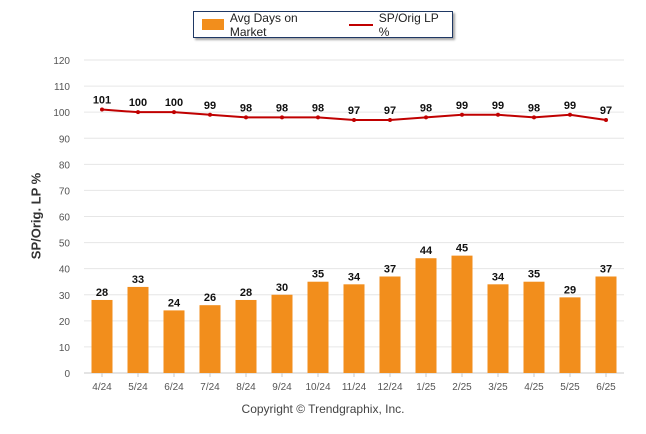  What do you see at coordinates (210, 298) in the screenshot?
I see `bar-data-label: 26` at bounding box center [210, 298].